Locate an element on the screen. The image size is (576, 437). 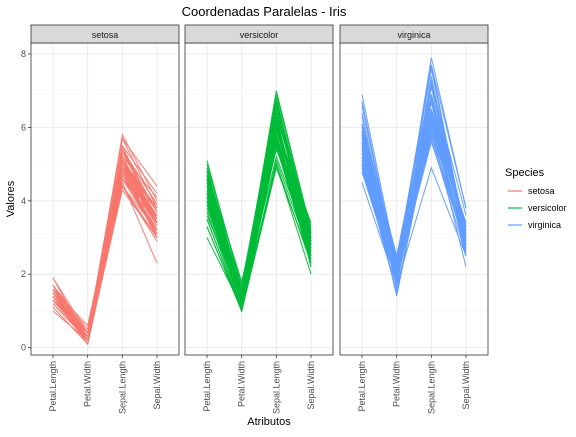
legend-label-versicolor: versicolor is located at coordinates (547, 208).